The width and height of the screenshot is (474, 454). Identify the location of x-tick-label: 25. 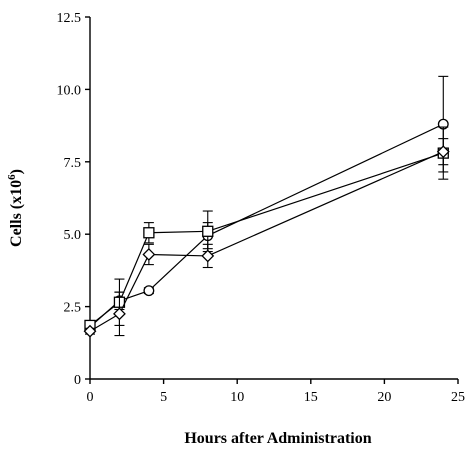
(458, 397).